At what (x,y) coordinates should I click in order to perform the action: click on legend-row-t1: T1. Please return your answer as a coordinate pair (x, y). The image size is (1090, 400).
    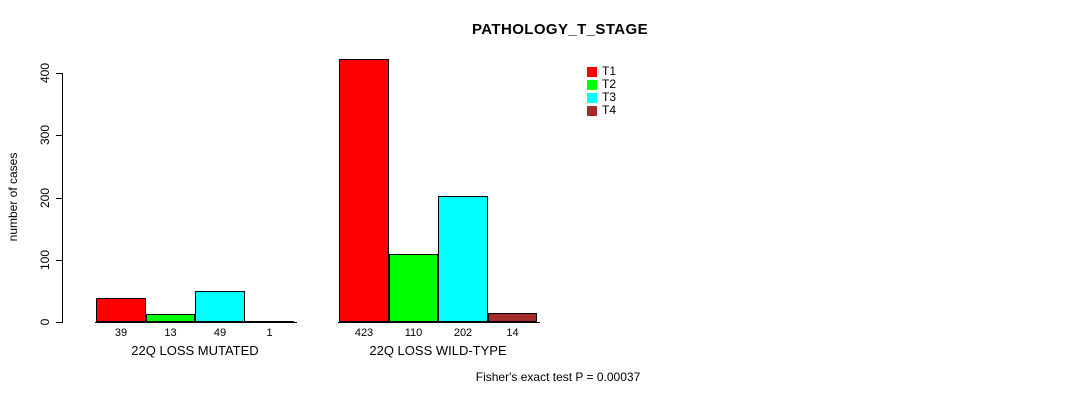
    Looking at the image, I should click on (601, 71).